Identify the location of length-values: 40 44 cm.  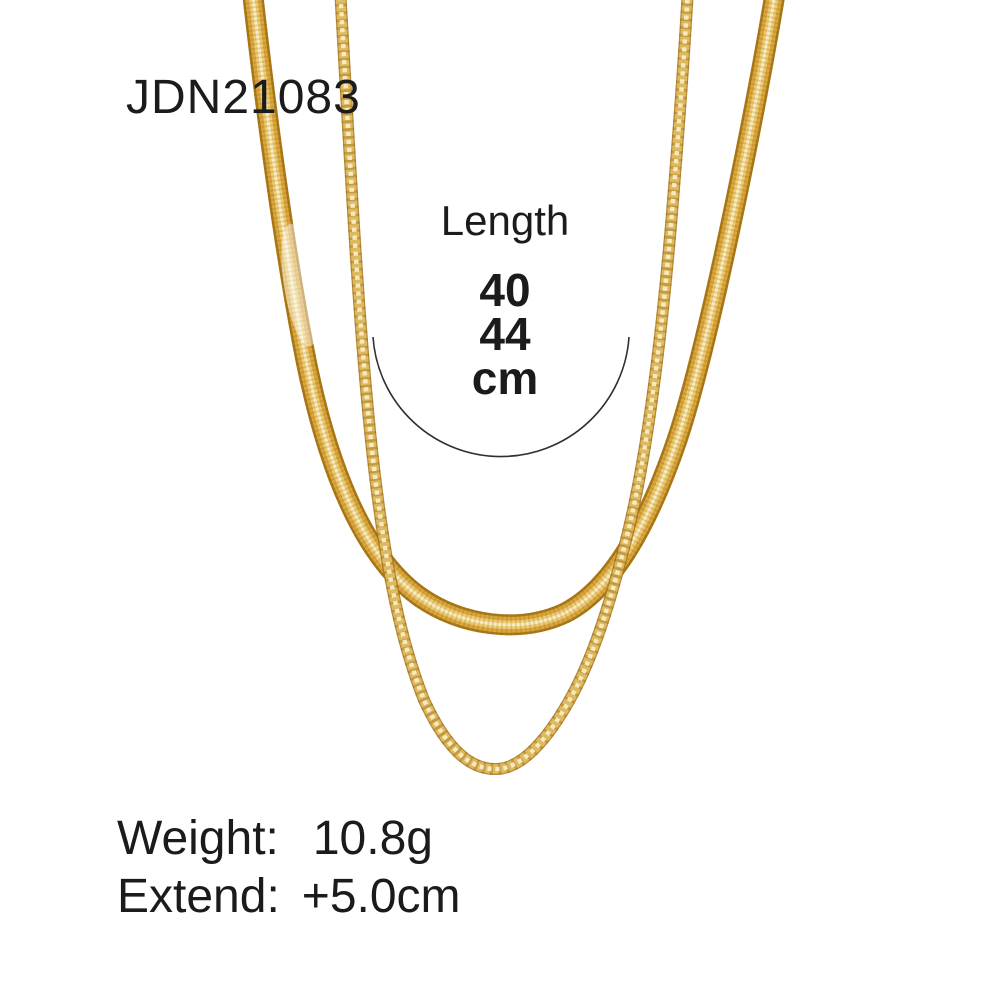
(505, 334).